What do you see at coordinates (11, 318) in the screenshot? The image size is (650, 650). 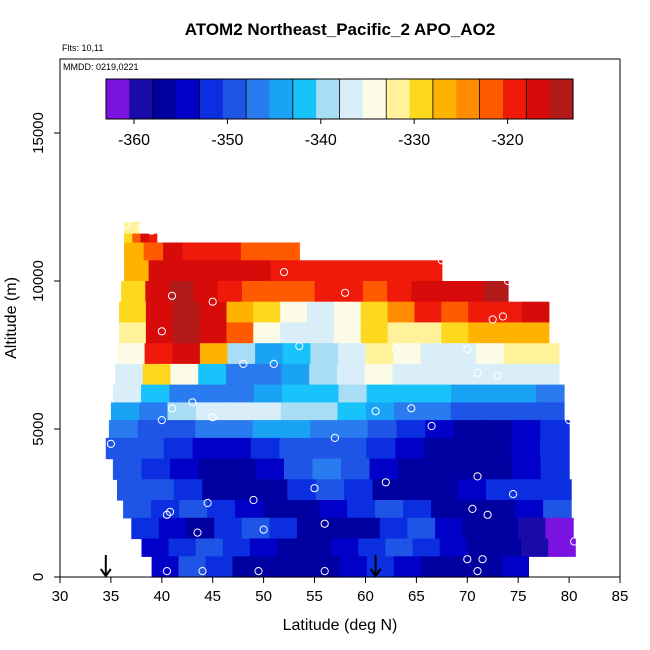 I see `y-axis-label: Altitude (m)` at bounding box center [11, 318].